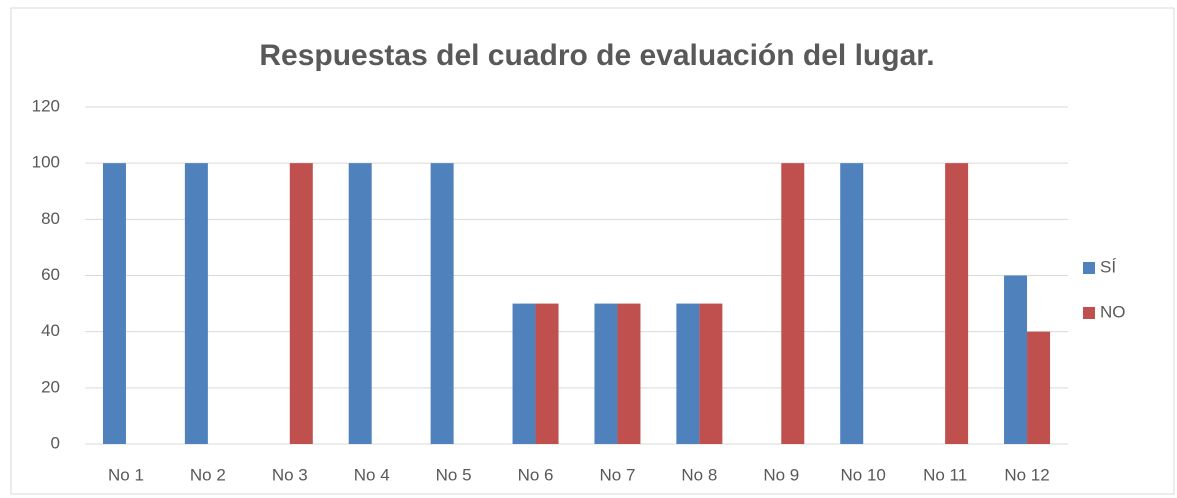 The width and height of the screenshot is (1177, 498). I want to click on x-tick-label: No 9, so click(781, 474).